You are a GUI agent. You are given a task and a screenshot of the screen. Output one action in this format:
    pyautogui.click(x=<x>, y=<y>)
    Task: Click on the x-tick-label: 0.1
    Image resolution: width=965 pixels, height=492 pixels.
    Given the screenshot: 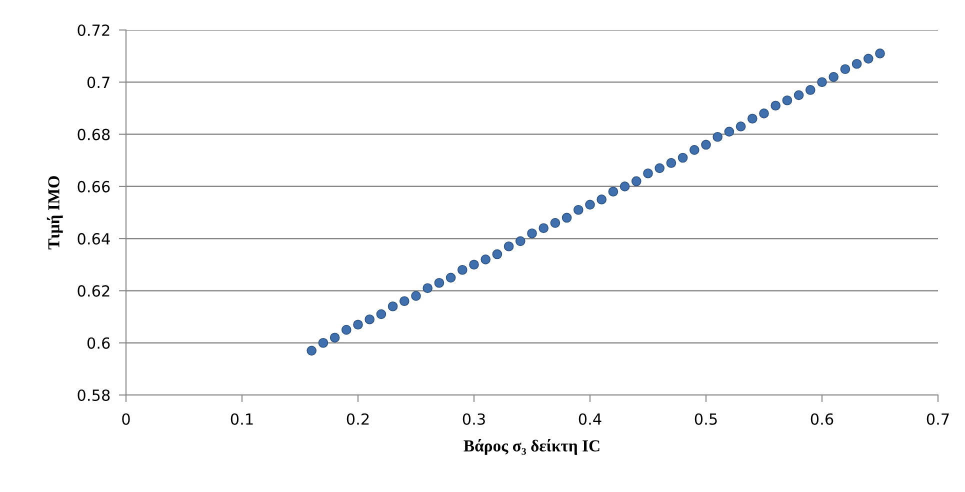 What is the action you would take?
    pyautogui.click(x=241, y=419)
    